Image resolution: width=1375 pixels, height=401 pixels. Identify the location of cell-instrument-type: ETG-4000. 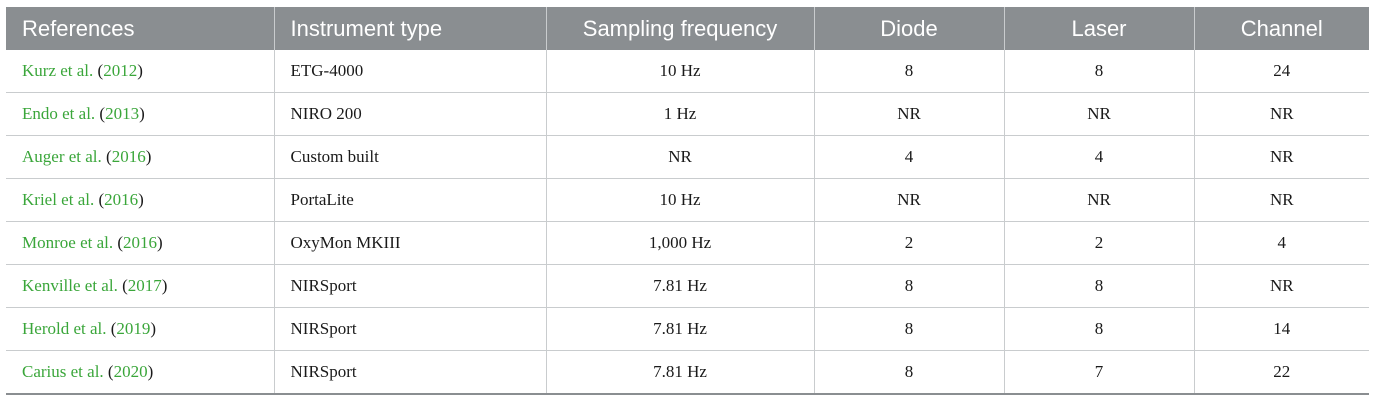
(410, 71).